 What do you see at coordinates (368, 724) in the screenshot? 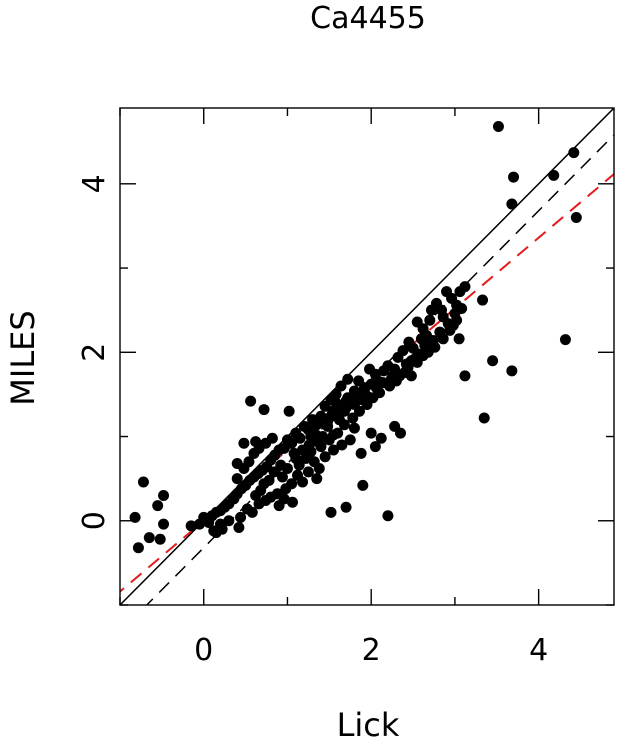
I see `x-axis-label: Lick` at bounding box center [368, 724].